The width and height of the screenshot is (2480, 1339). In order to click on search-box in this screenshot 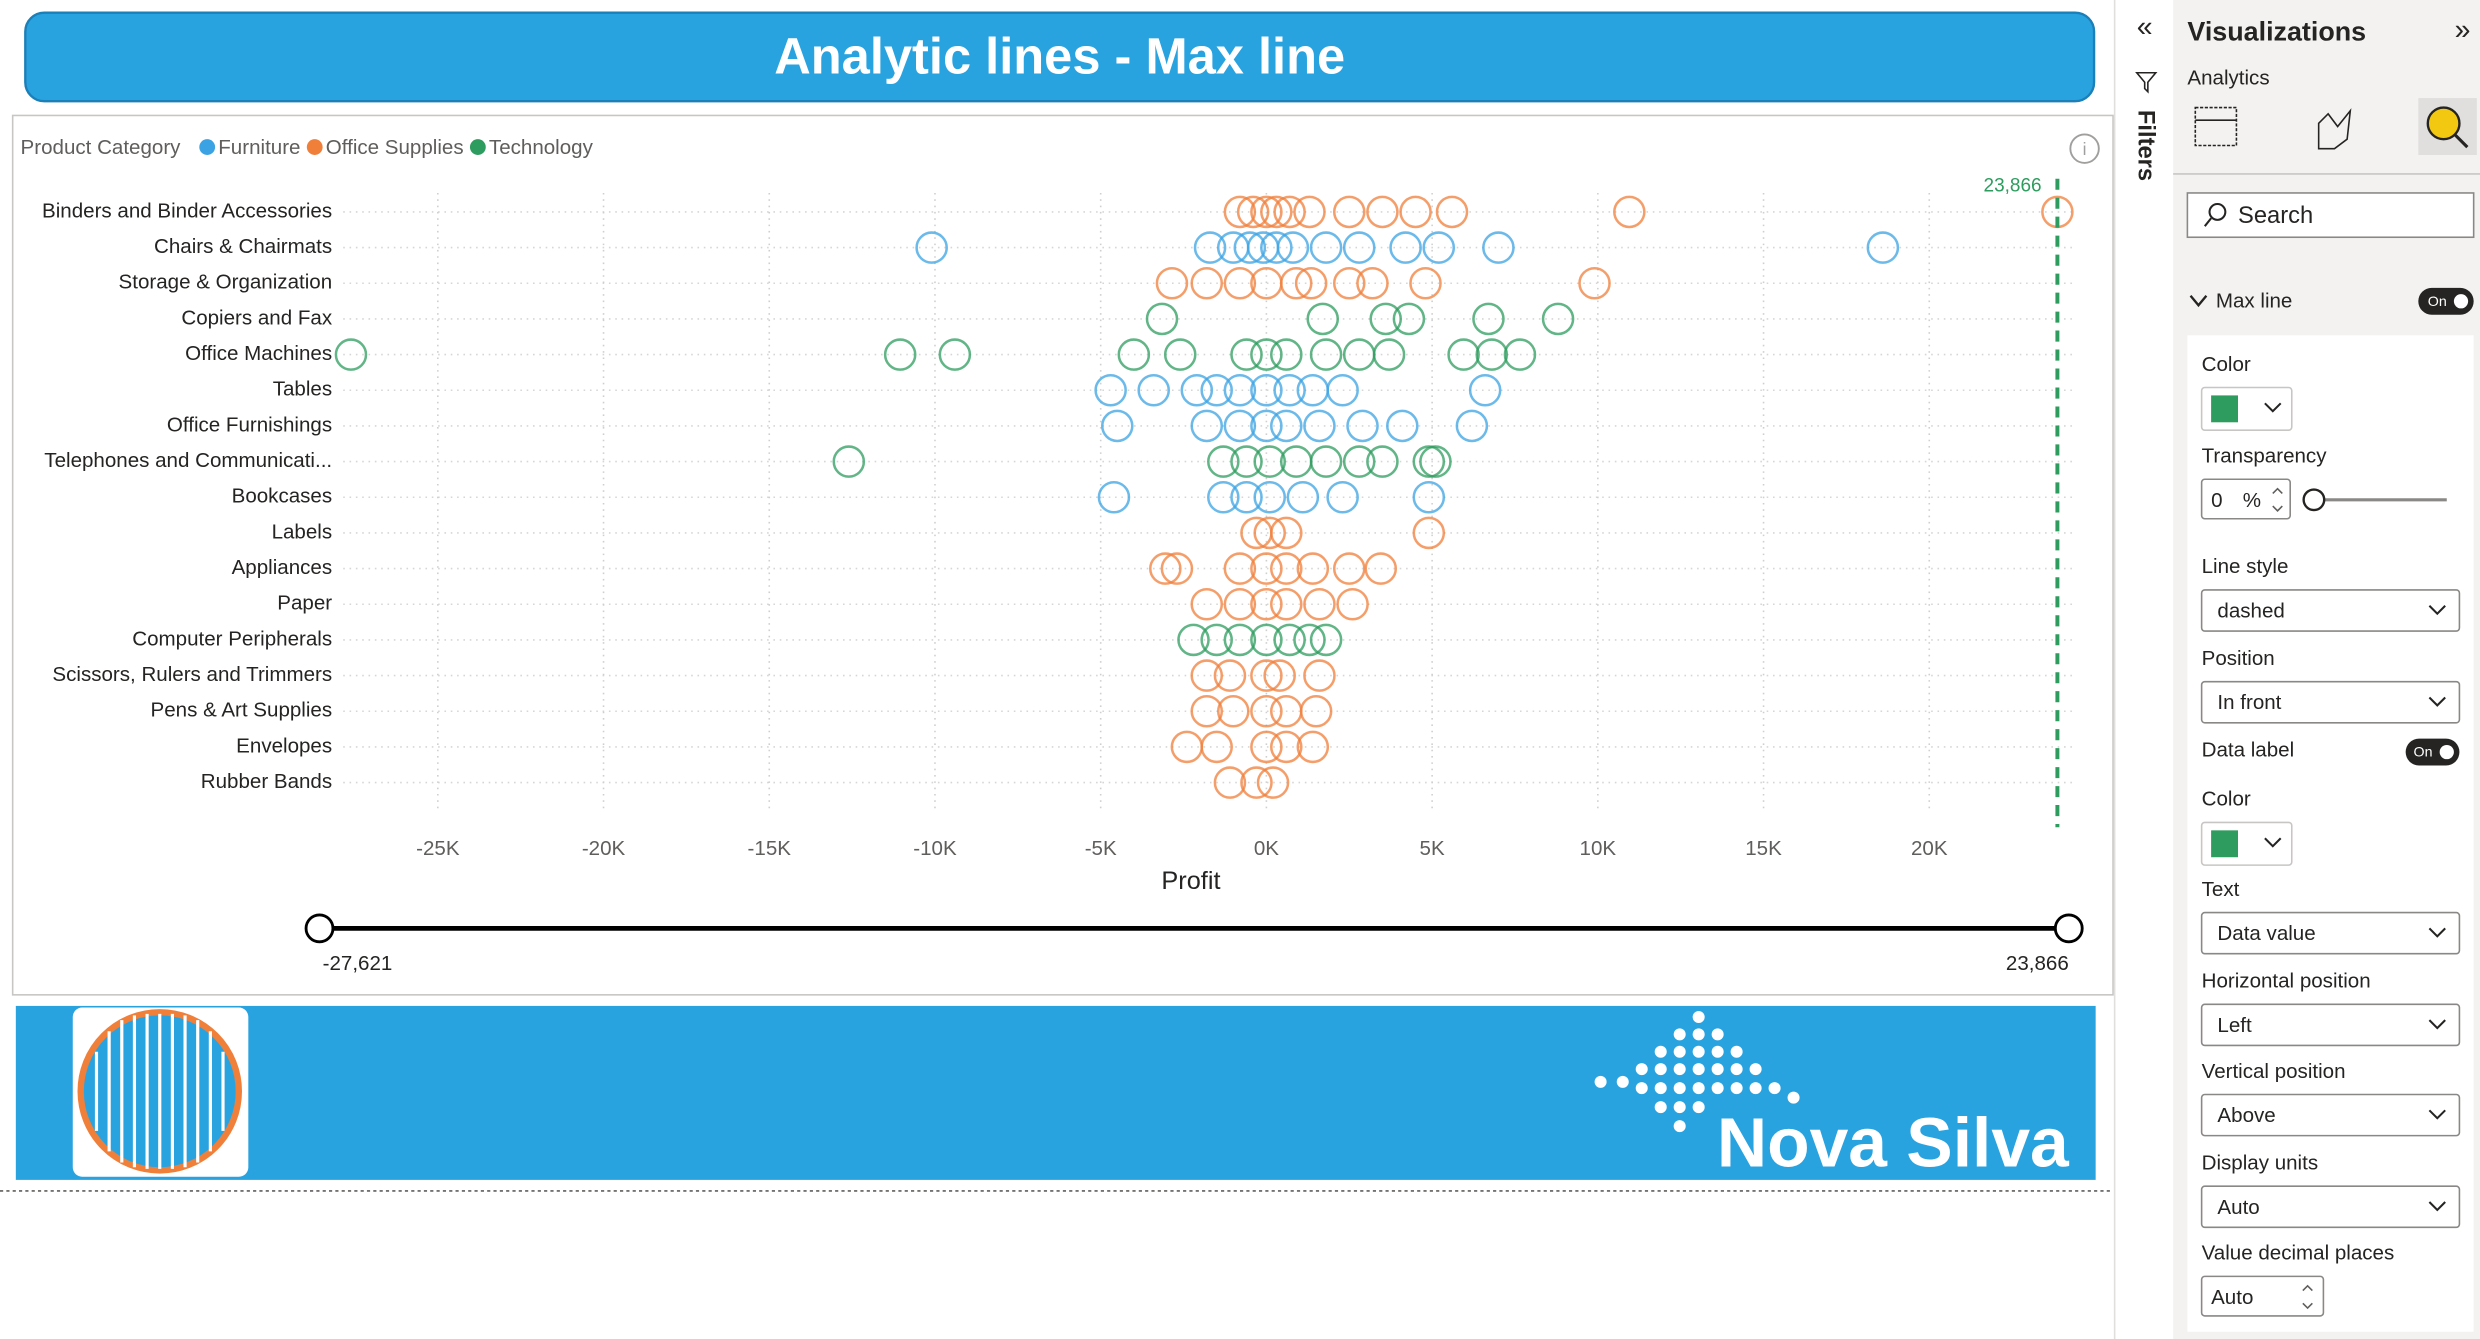, I will do `click(2330, 215)`.